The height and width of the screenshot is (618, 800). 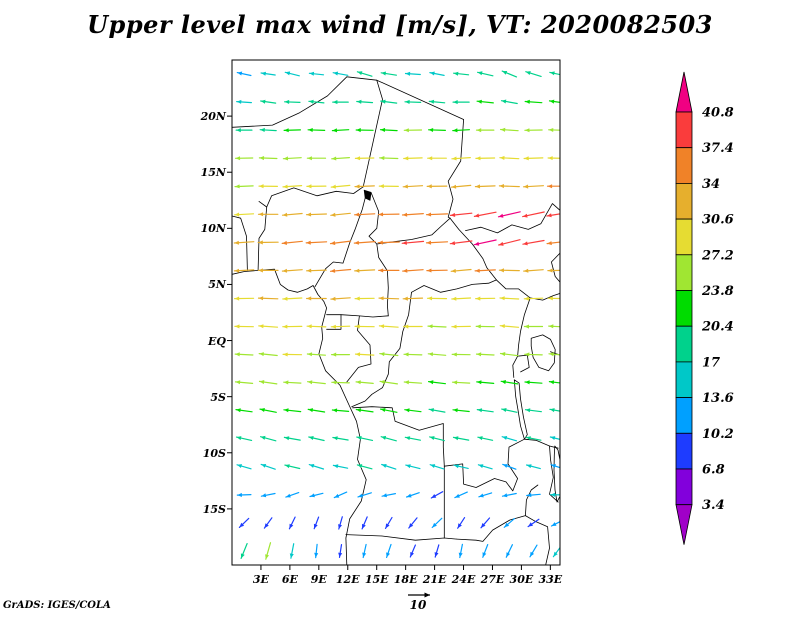 What do you see at coordinates (684, 272) in the screenshot?
I see `colorbar-band` at bounding box center [684, 272].